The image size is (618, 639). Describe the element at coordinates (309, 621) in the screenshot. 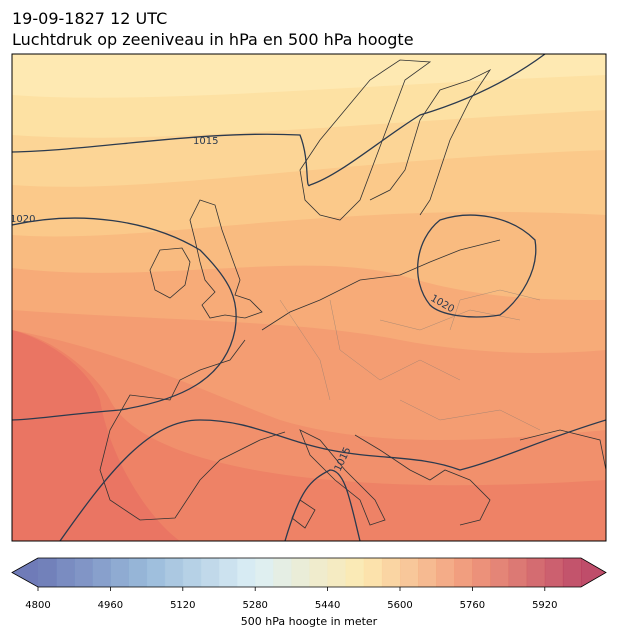

I see `colorbar-label: 500 hPa hoogte in meter` at that location.